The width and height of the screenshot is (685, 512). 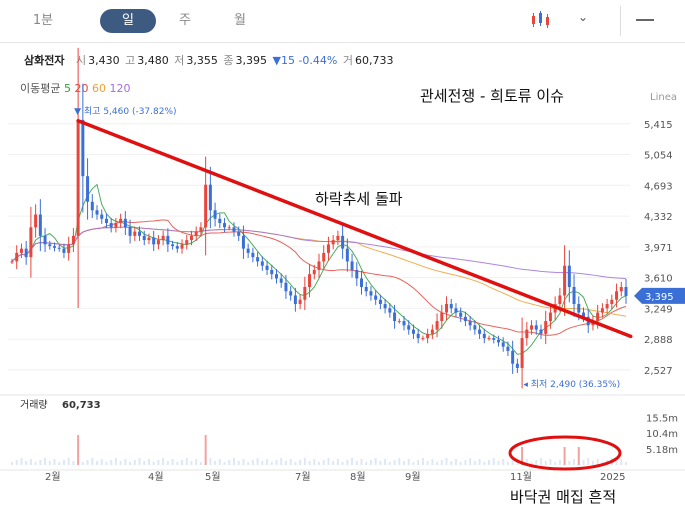 What do you see at coordinates (40, 88) in the screenshot?
I see `ma-label: 이동평균` at bounding box center [40, 88].